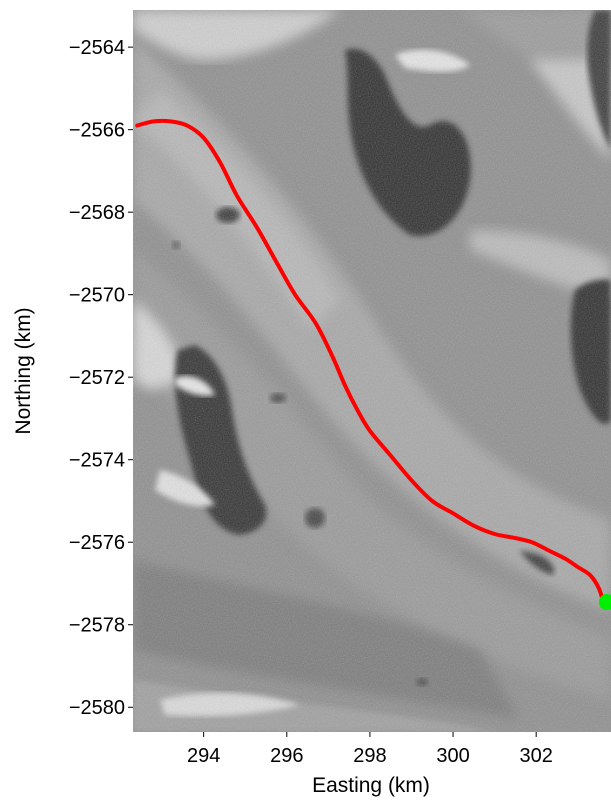  Describe the element at coordinates (369, 756) in the screenshot. I see `x-tick-label: 298` at that location.